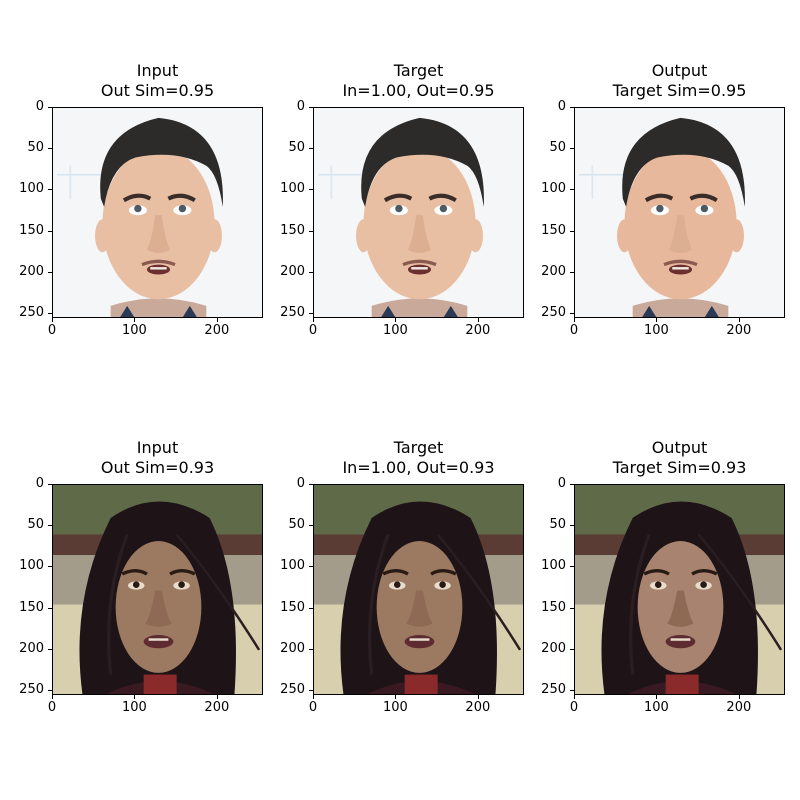  I want to click on panel-title-line2: Out Sim=0.93, so click(157, 467).